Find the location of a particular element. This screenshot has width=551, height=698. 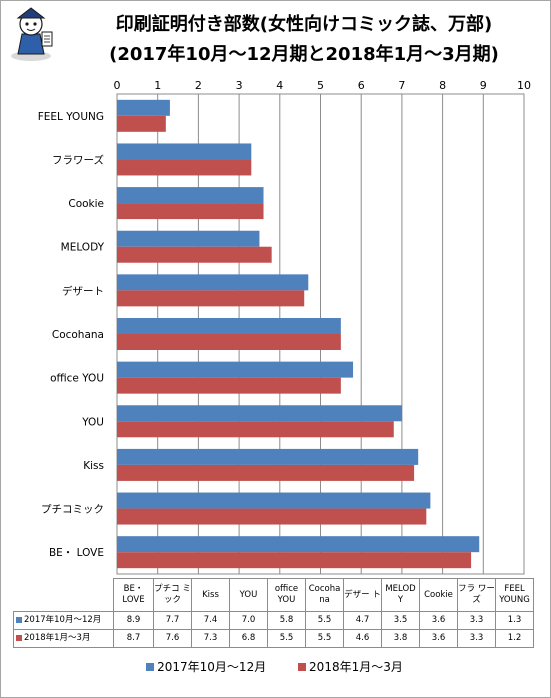

legend-label-series2: 2018年1月～3月 is located at coordinates (356, 667).